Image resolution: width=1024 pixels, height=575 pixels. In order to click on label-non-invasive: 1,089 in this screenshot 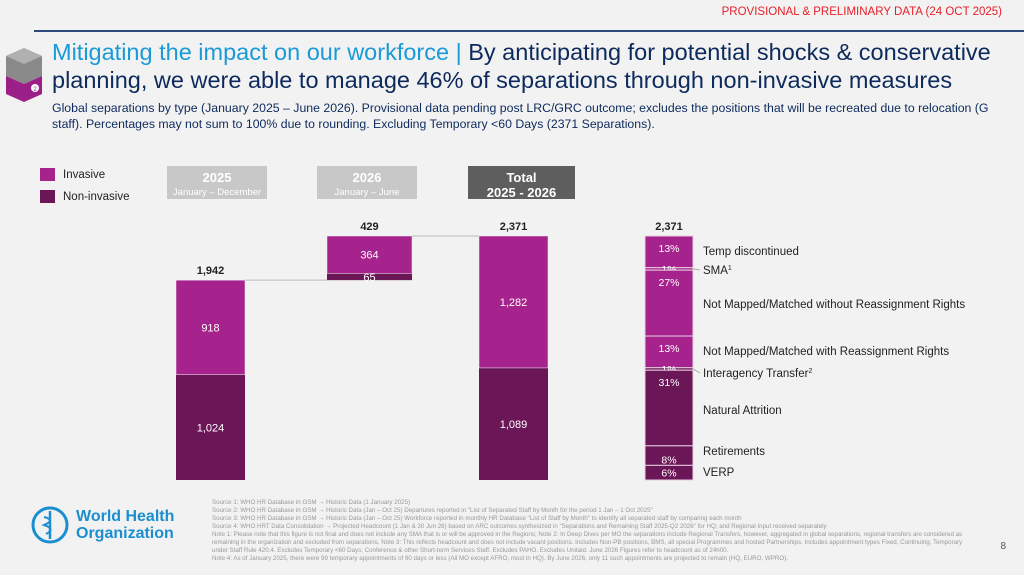, I will do `click(514, 425)`.